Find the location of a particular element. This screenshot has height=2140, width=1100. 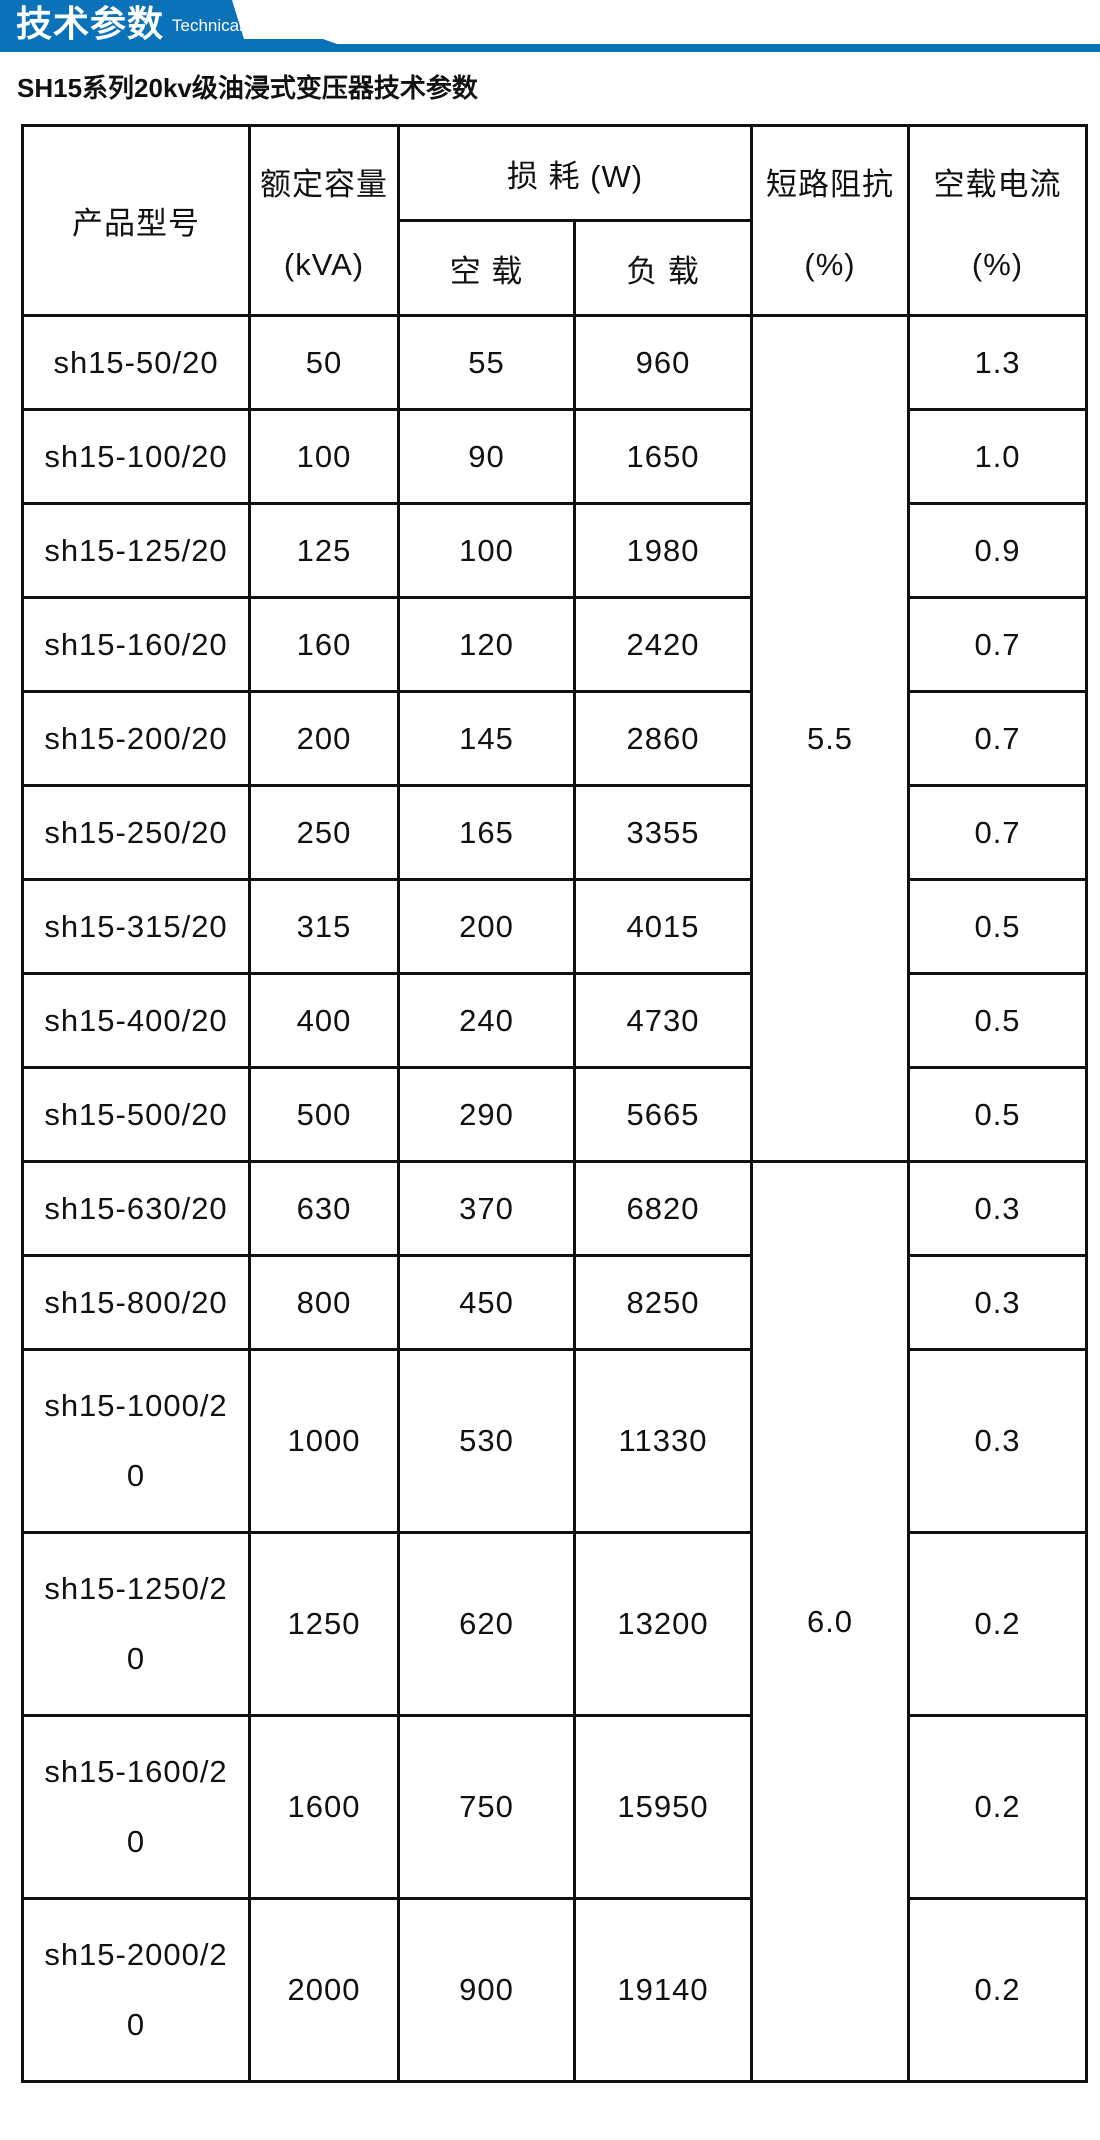

table-row: sh15-1000/20 1000 530 11330 0.3 is located at coordinates (555, 1441).